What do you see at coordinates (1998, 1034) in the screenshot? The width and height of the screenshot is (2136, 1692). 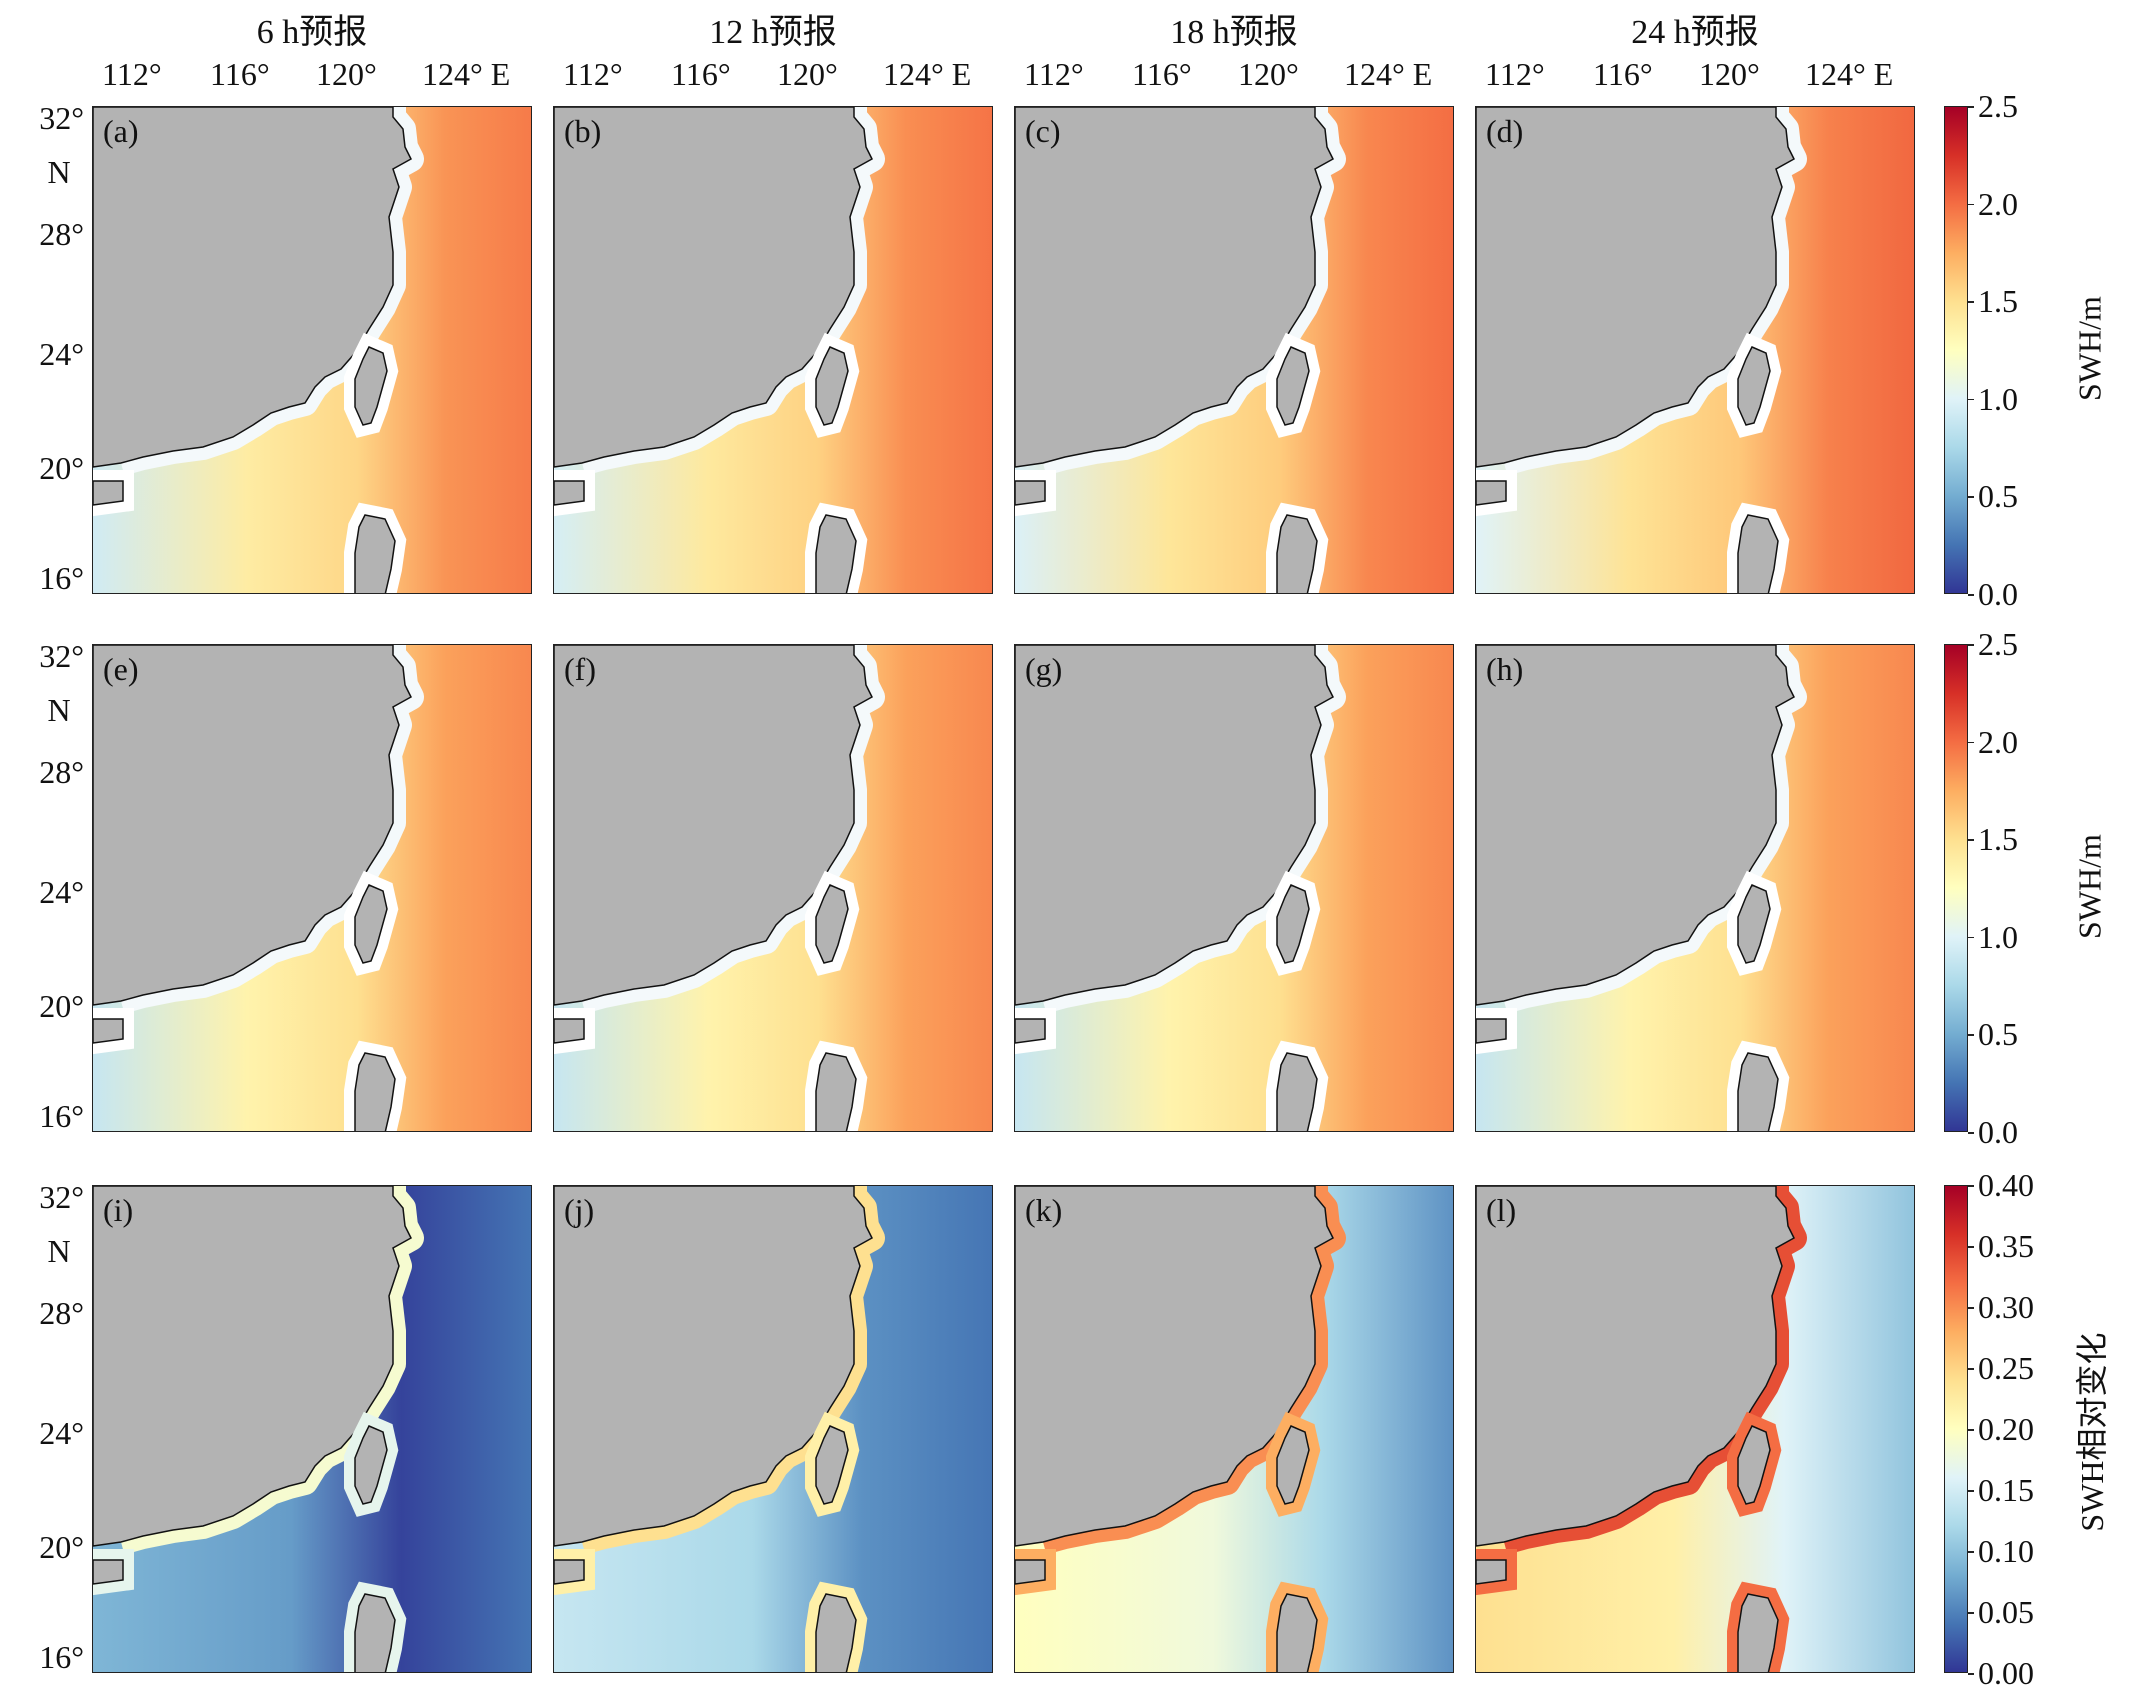 I see `colorbar-tick-label: 0.5` at bounding box center [1998, 1034].